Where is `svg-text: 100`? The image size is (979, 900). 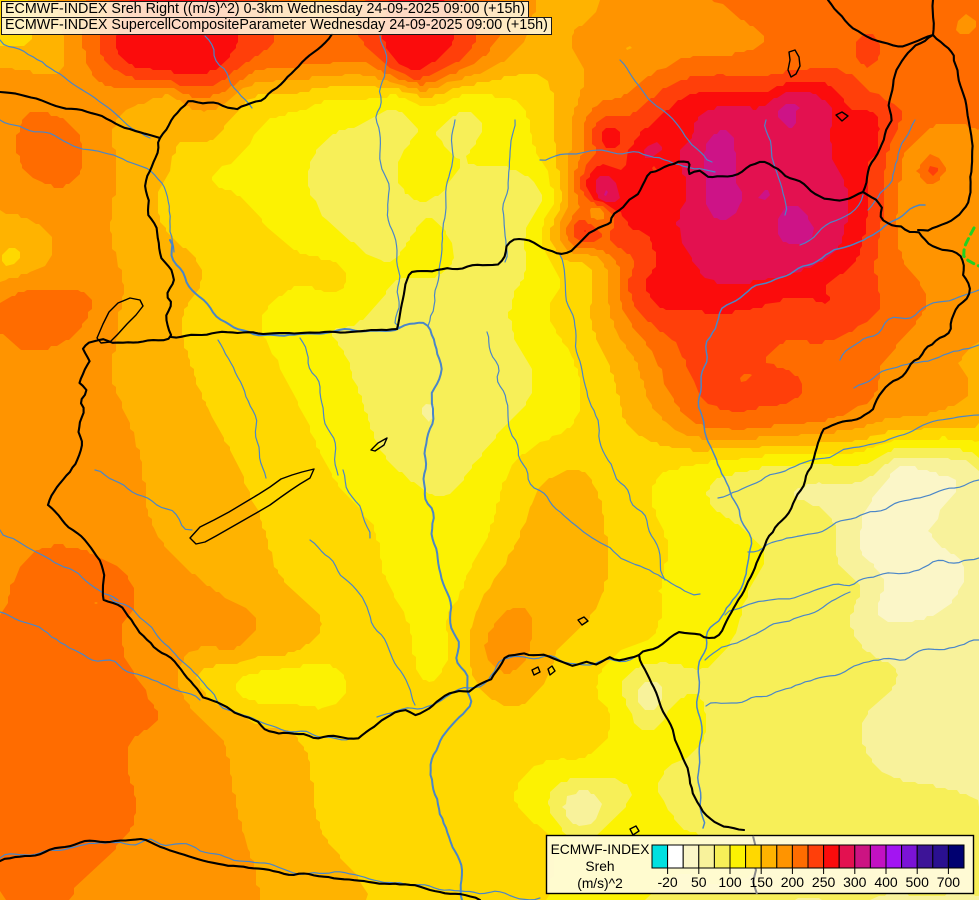 svg-text: 100 is located at coordinates (730, 882).